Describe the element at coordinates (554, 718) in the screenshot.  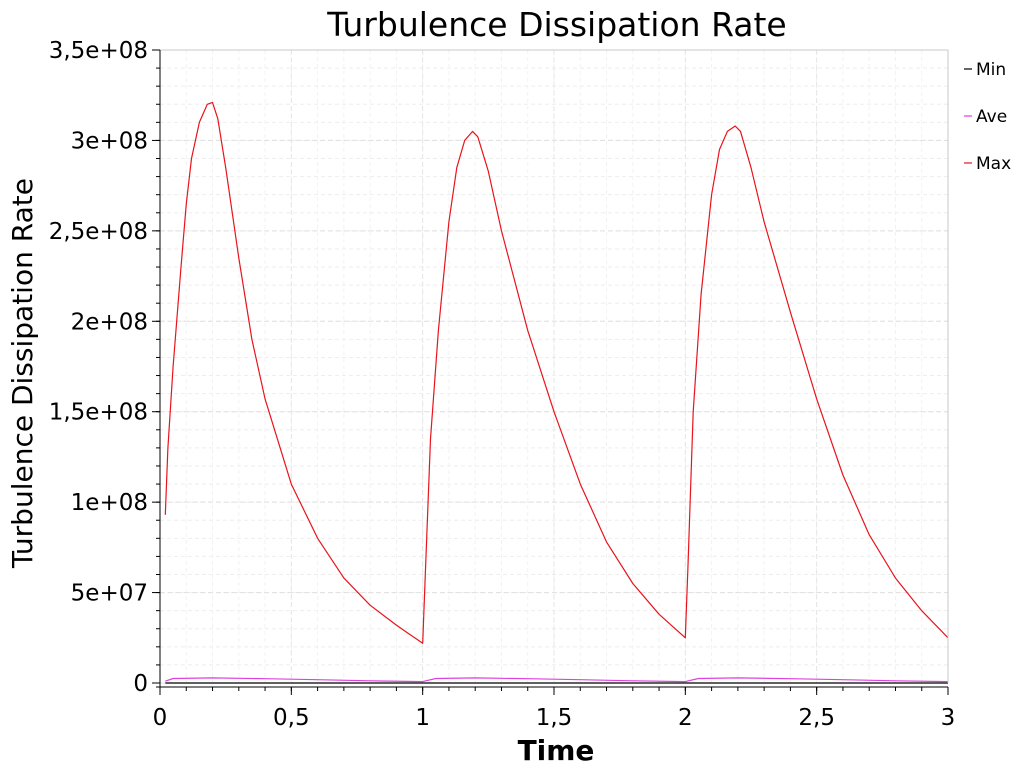
I see `x-tick-label: 1,5` at that location.